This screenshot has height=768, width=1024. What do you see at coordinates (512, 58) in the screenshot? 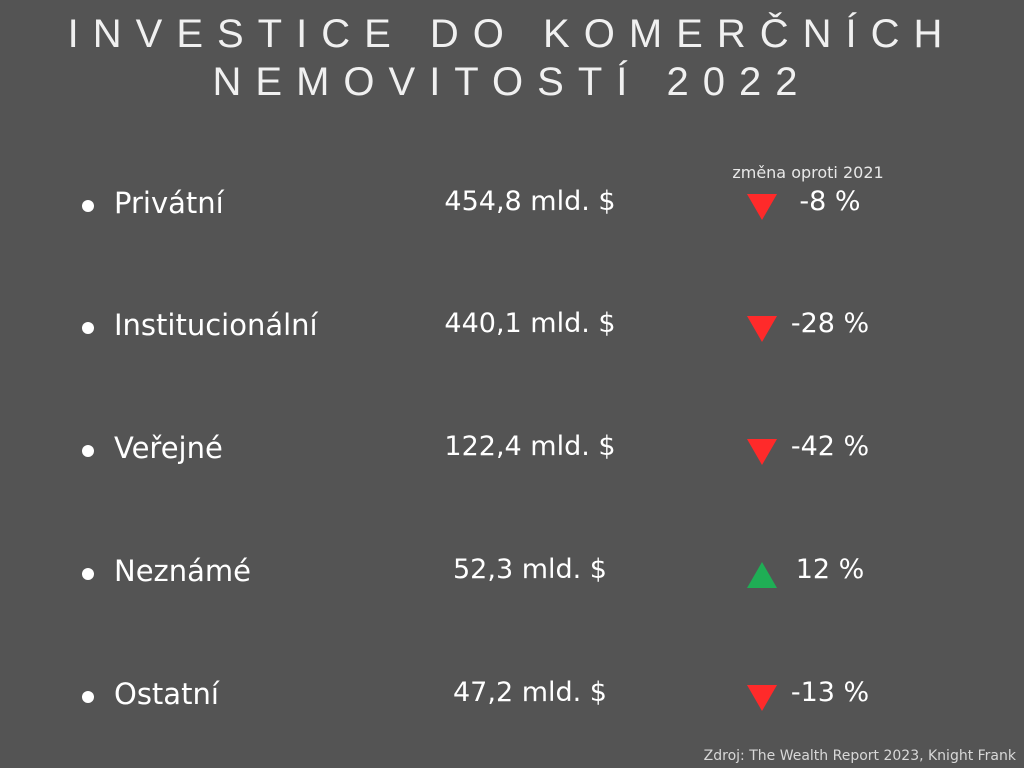
I see `page-title: INVESTICE DO KOMERČNÍCH NEMOVITOSTÍ 2022` at bounding box center [512, 58].